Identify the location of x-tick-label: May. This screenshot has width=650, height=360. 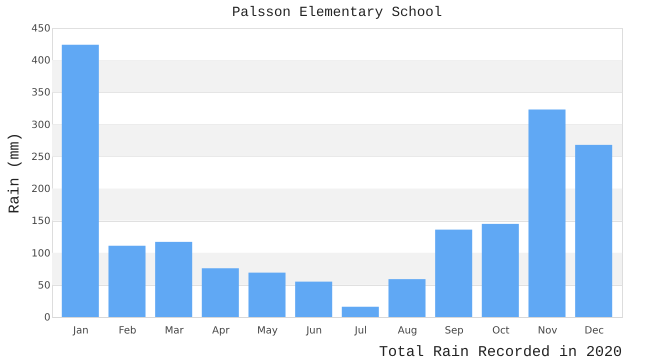
(267, 331).